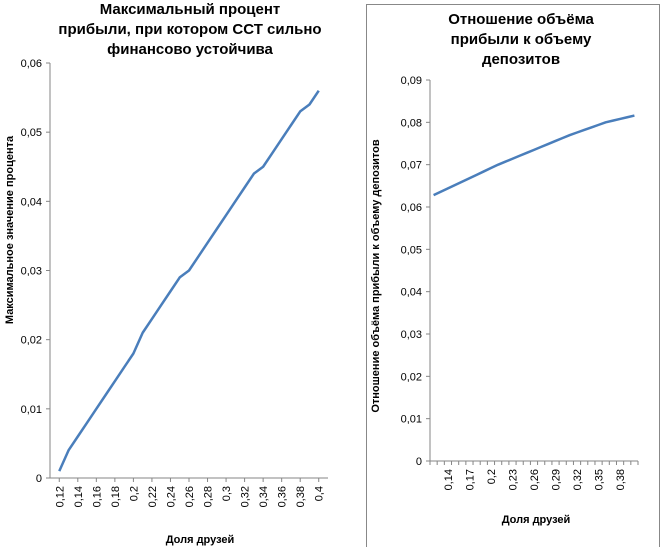  I want to click on x-tick-label: 0,29, so click(557, 479).